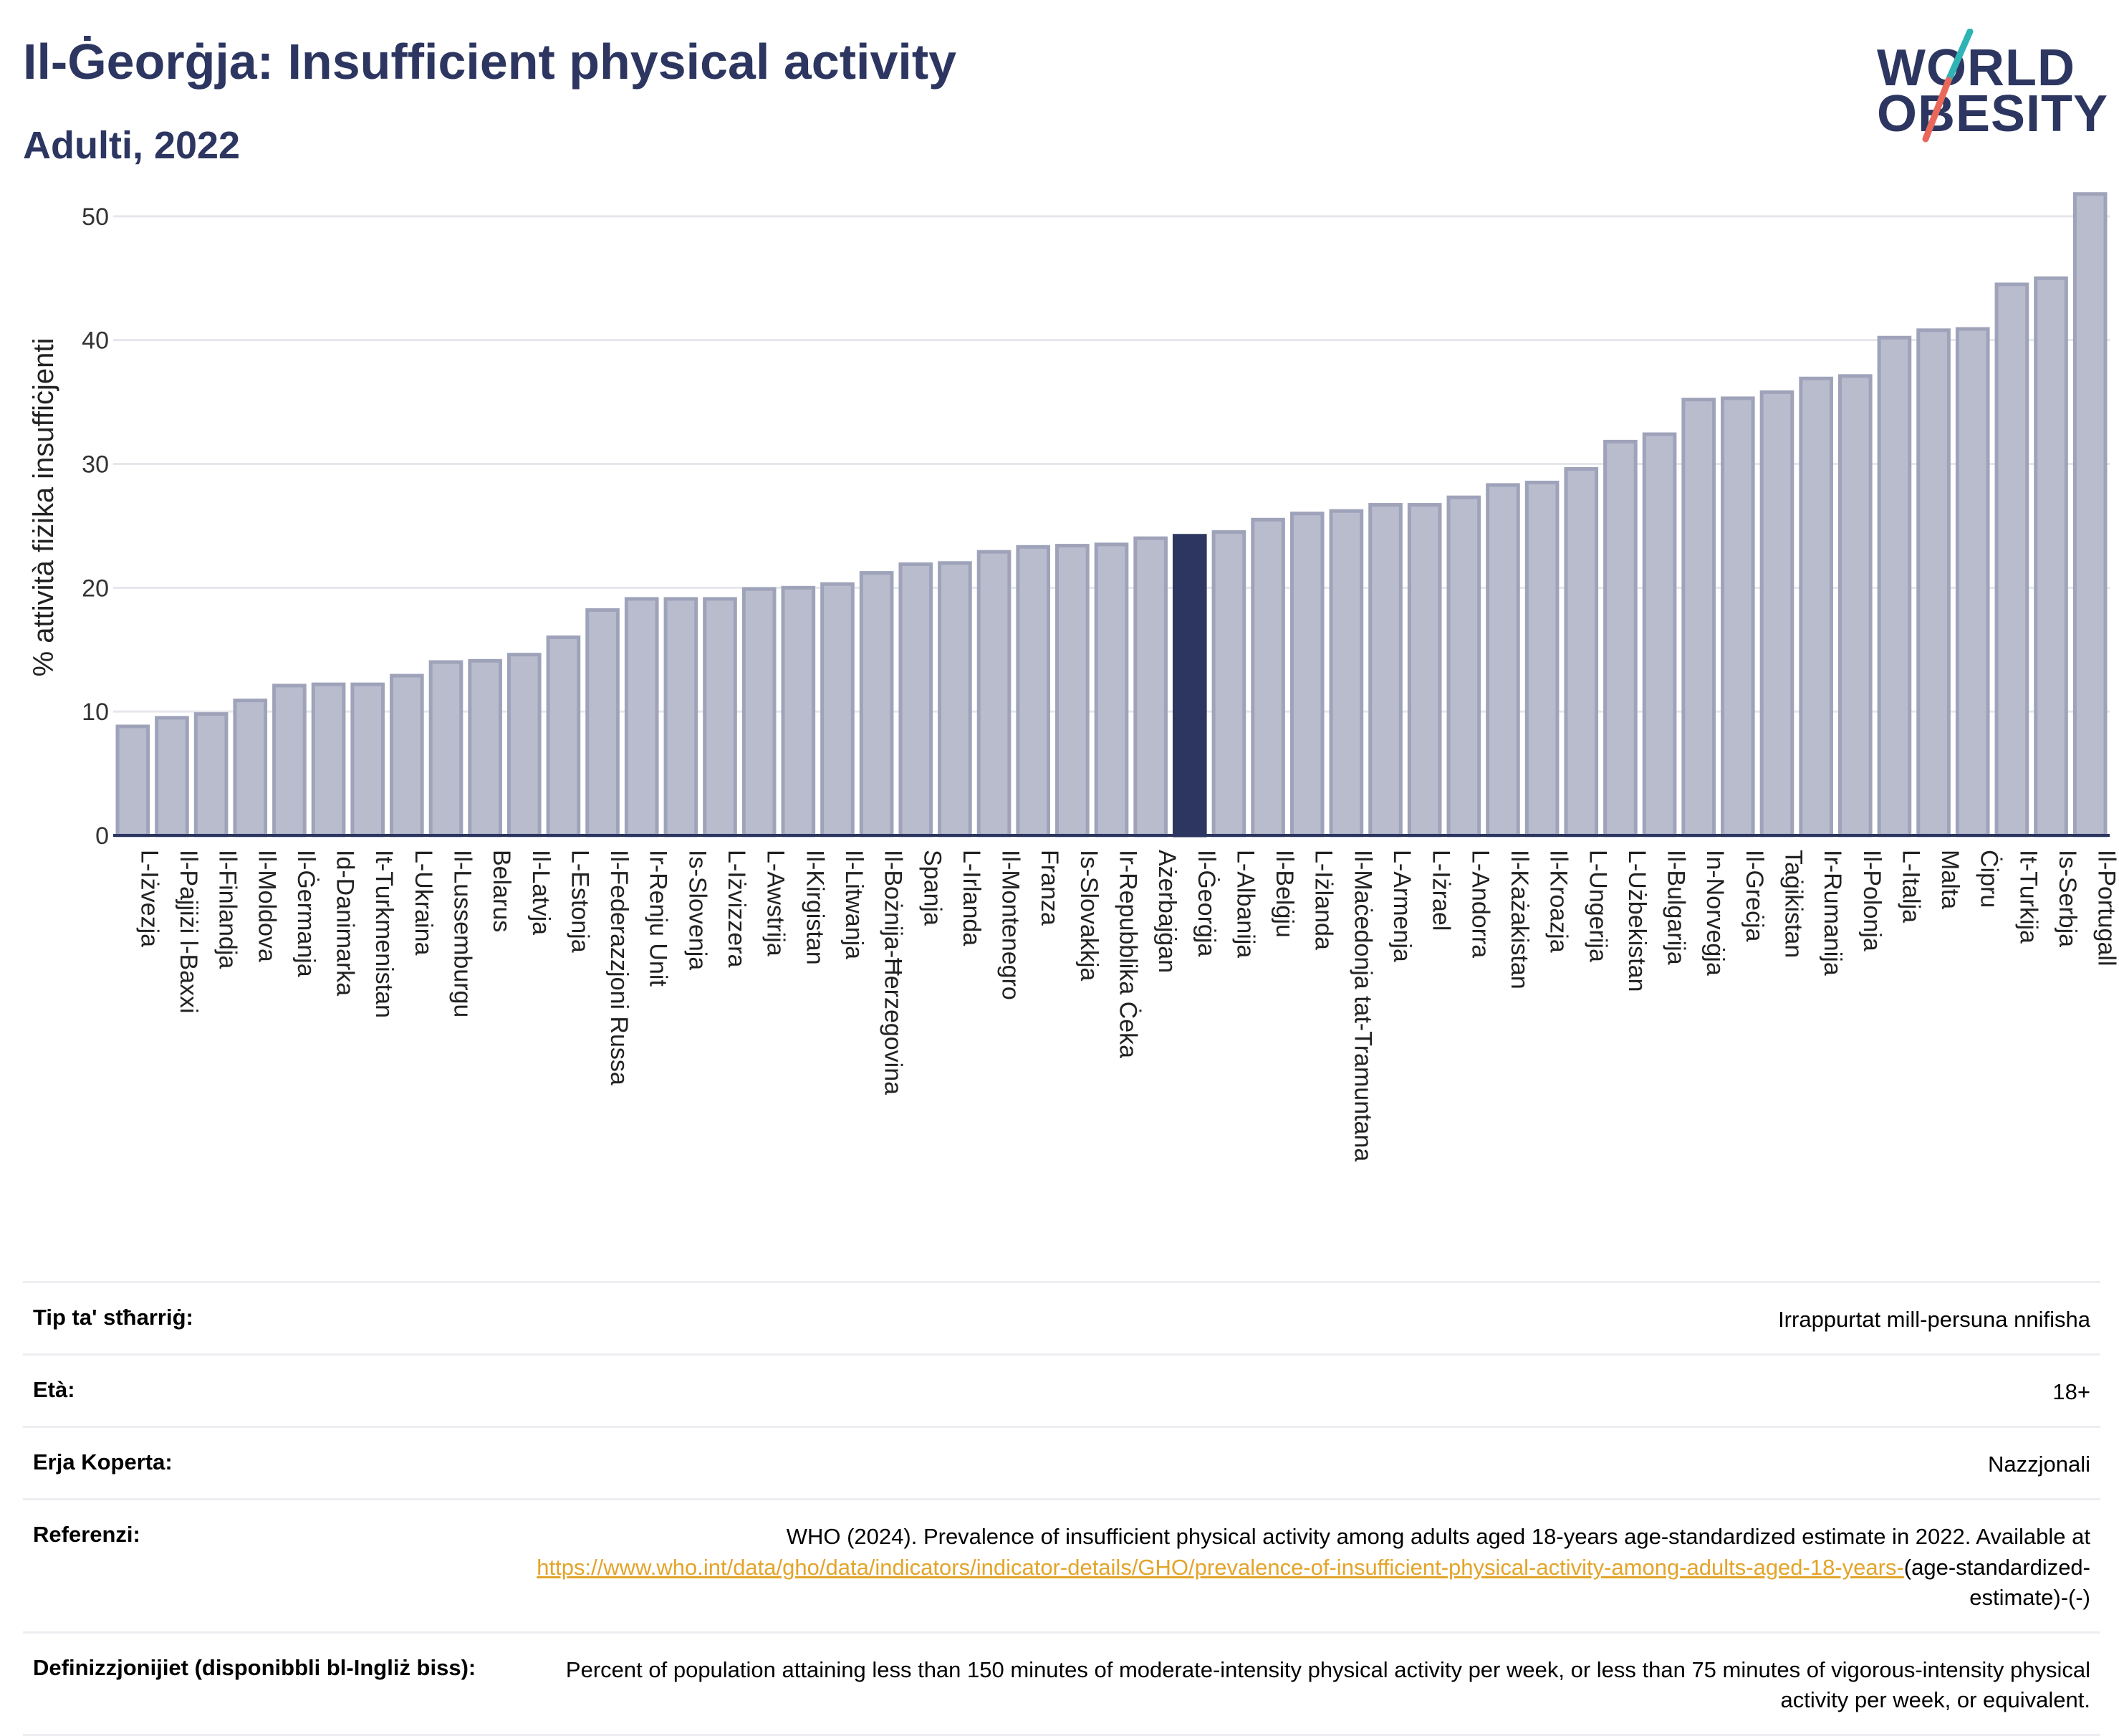  Describe the element at coordinates (96, 588) in the screenshot. I see `y-tick-label: 20` at that location.